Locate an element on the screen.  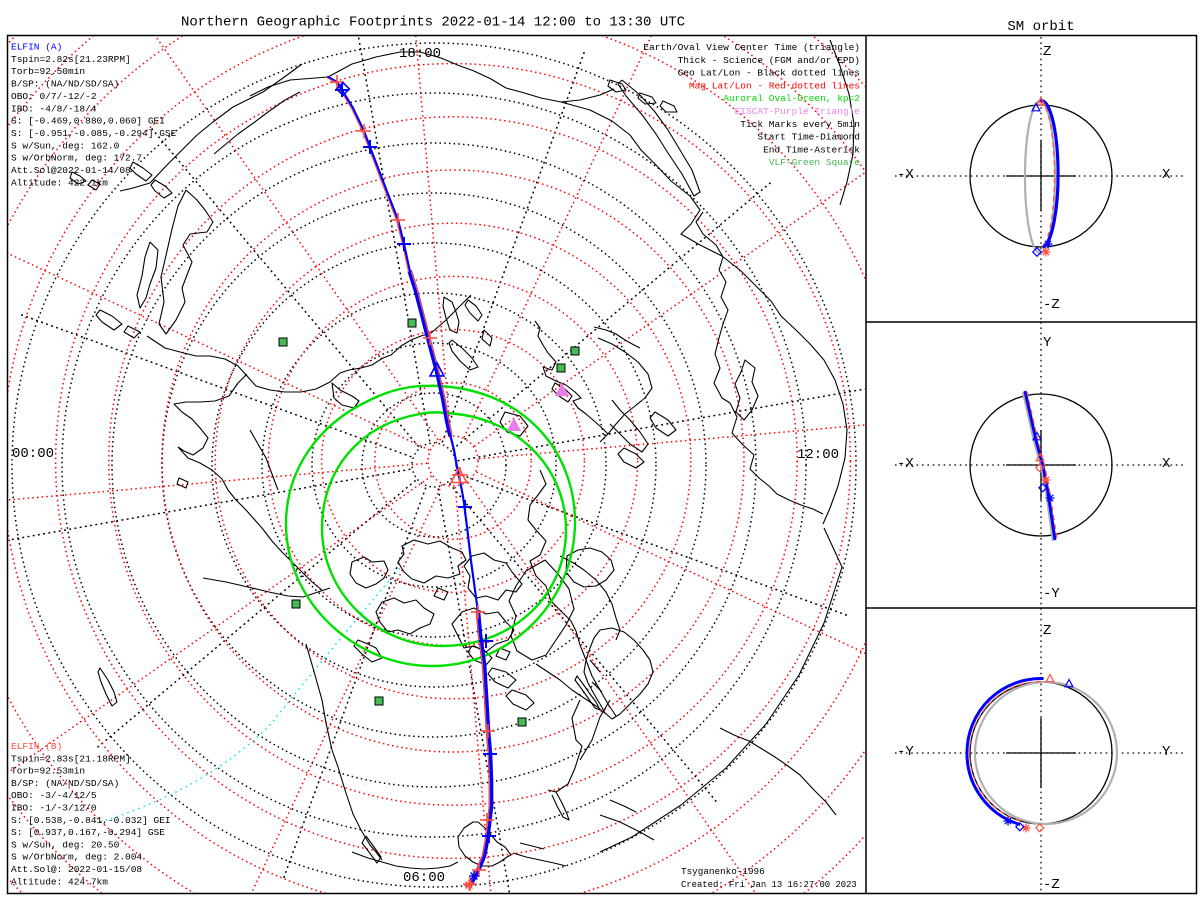
svg-text: S: [-0.469,0.880,0.060] GEI is located at coordinates (88, 121).